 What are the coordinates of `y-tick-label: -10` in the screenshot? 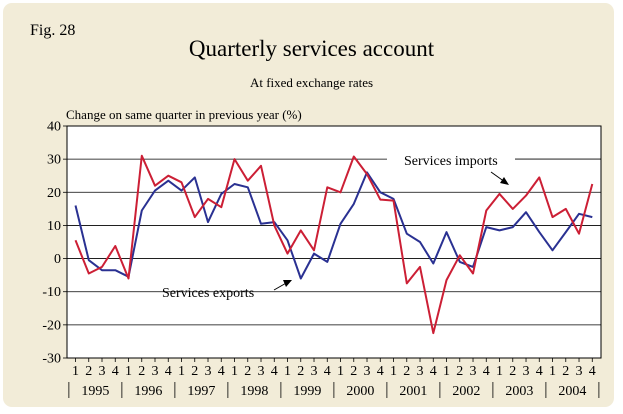 It's located at (51, 292).